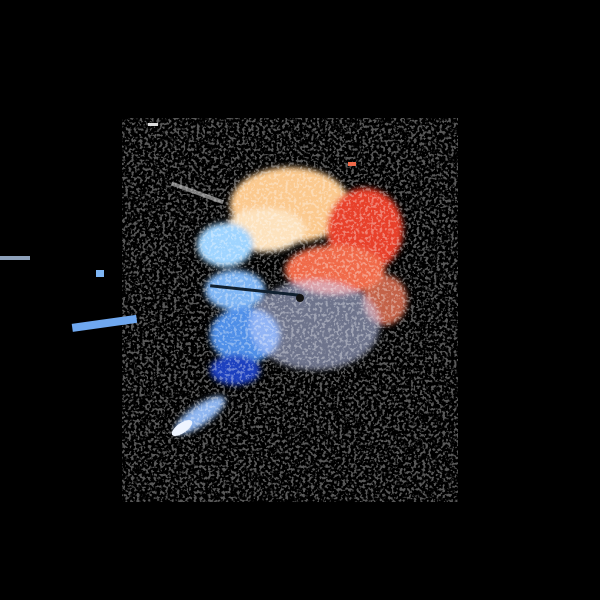 The height and width of the screenshot is (600, 600). Describe the element at coordinates (100, 273) in the screenshot. I see `echo-west-dot` at that location.